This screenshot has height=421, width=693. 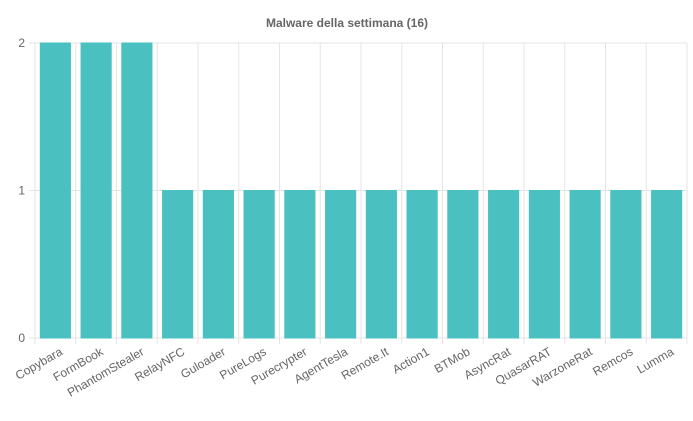 I want to click on y-tick-label: 1, so click(x=21, y=191).